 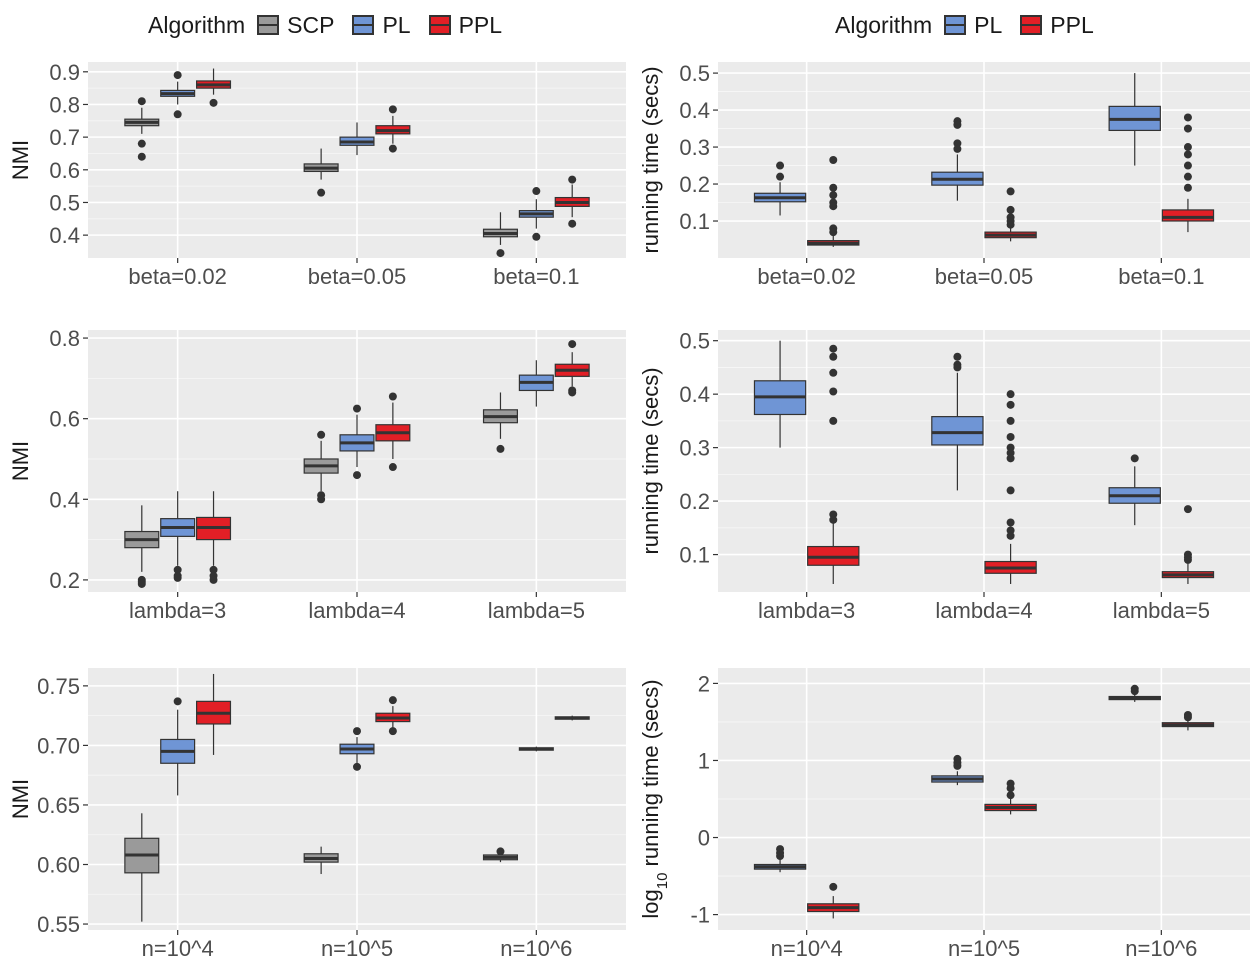 What do you see at coordinates (311, 24) in the screenshot?
I see `legend-label-scp: SCP` at bounding box center [311, 24].